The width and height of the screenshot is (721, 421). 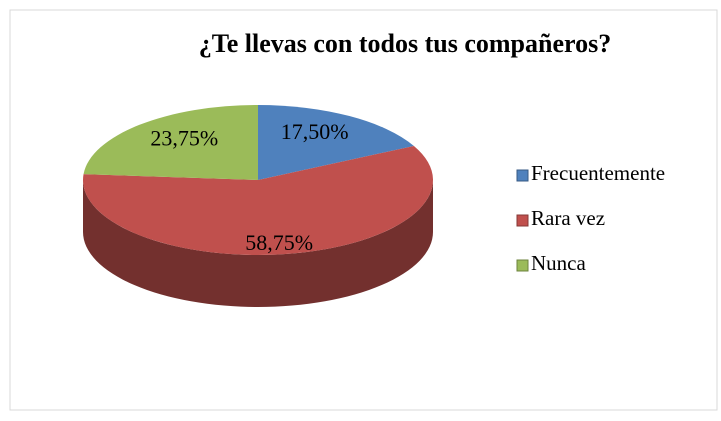 What do you see at coordinates (279, 242) in the screenshot?
I see `data-label: 58,75%` at bounding box center [279, 242].